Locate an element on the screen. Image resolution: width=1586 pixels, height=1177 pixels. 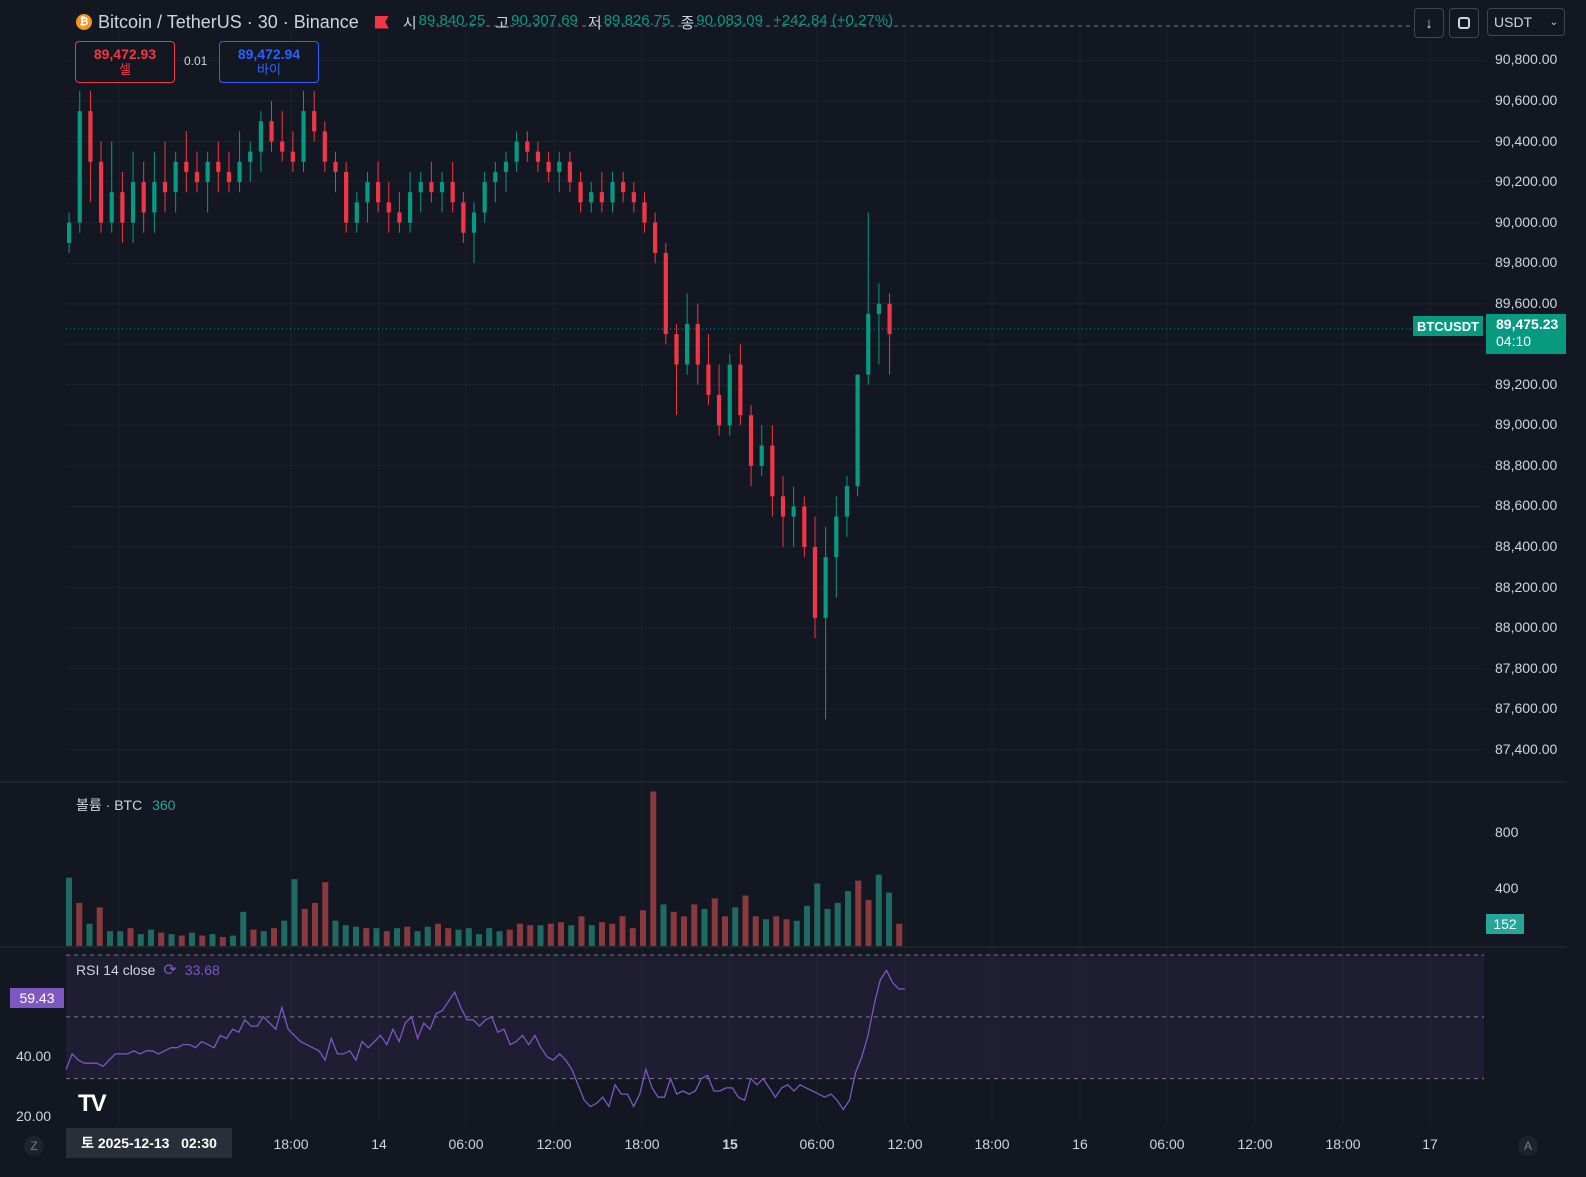
price-axis-bg is located at coordinates (1535, 473).